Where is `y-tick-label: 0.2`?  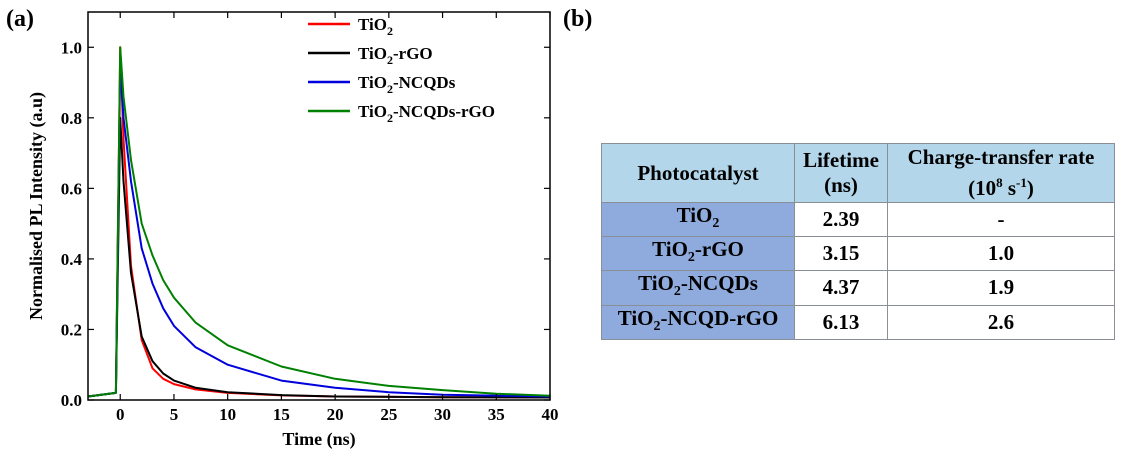
y-tick-label: 0.2 is located at coordinates (71, 329).